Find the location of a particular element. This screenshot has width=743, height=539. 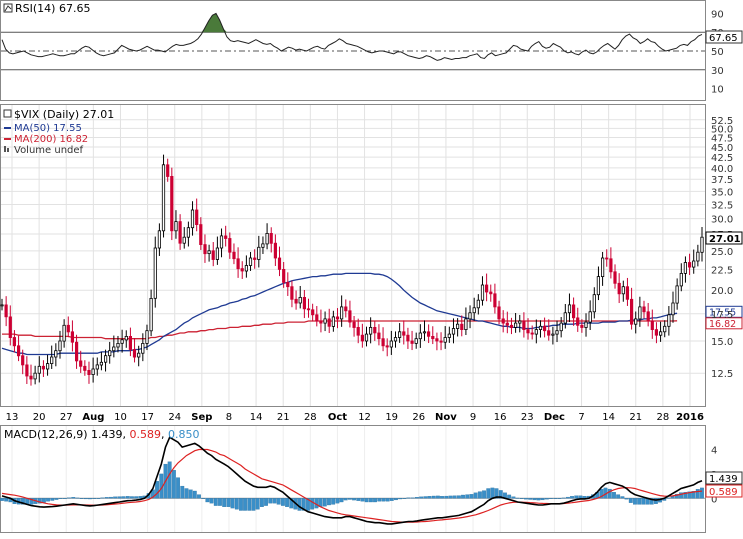

x-axis-label: 17 is located at coordinates (147, 417).